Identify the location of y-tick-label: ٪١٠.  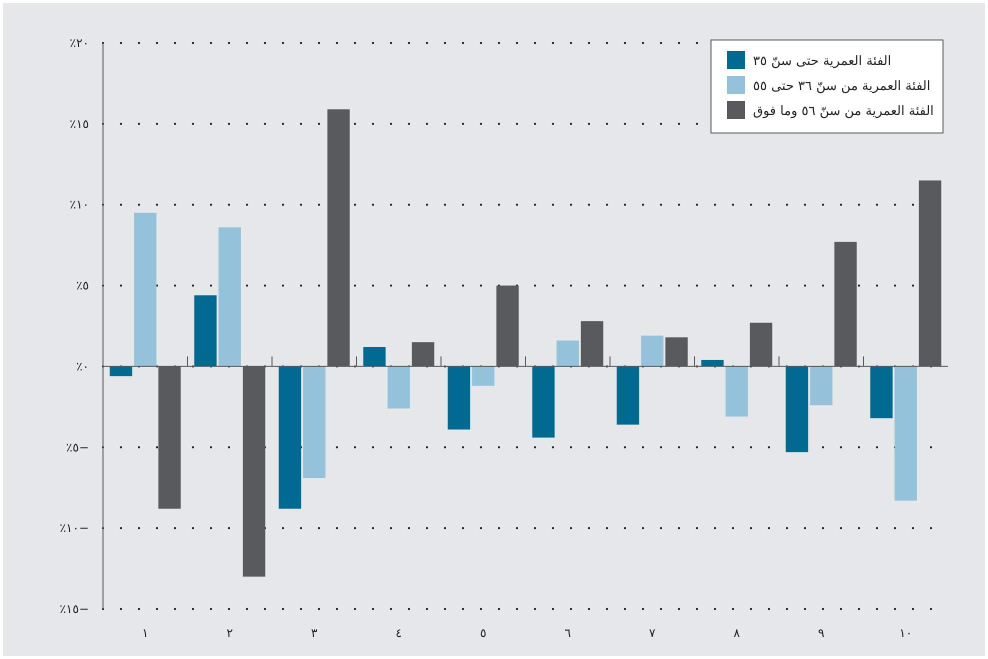
(79, 205).